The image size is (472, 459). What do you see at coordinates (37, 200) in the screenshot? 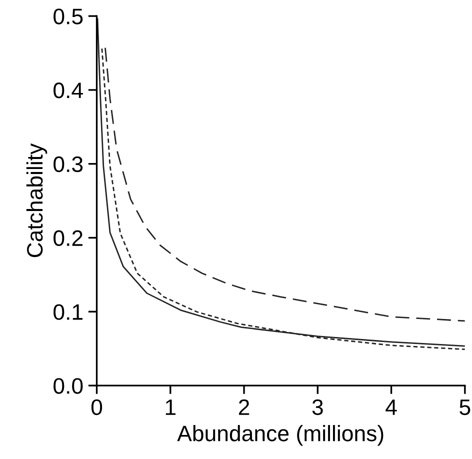
I see `y-axis-title: Catchability` at bounding box center [37, 200].